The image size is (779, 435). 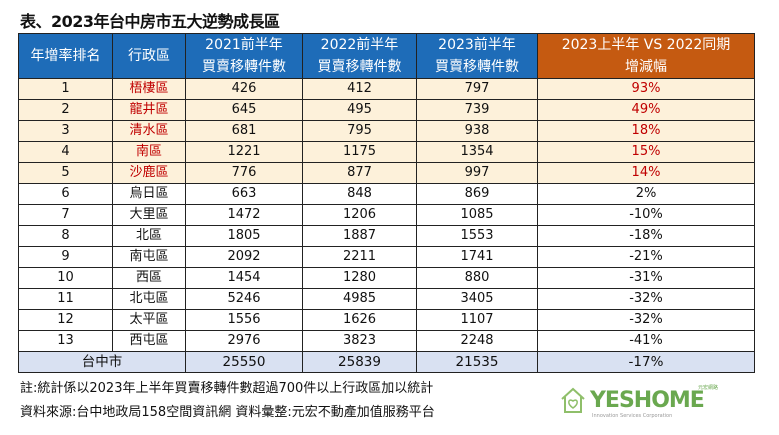 I want to click on table-row: 4 南區 1221 1175 1354 15%, so click(x=386, y=152).